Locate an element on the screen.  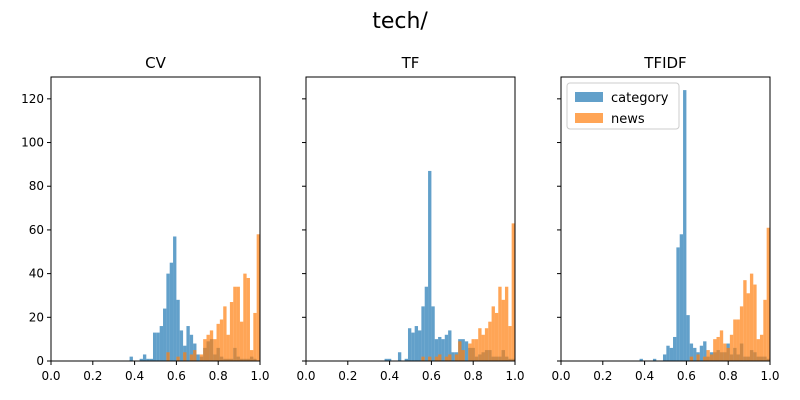
panel-title: TF is located at coordinates (410, 63).